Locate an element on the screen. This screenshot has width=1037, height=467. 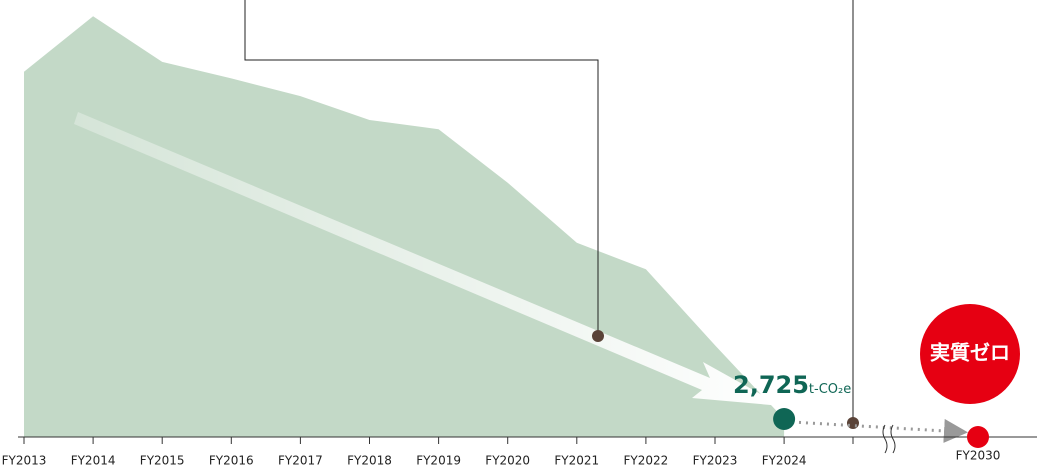
x-tick-label: FY2015 is located at coordinates (162, 460).